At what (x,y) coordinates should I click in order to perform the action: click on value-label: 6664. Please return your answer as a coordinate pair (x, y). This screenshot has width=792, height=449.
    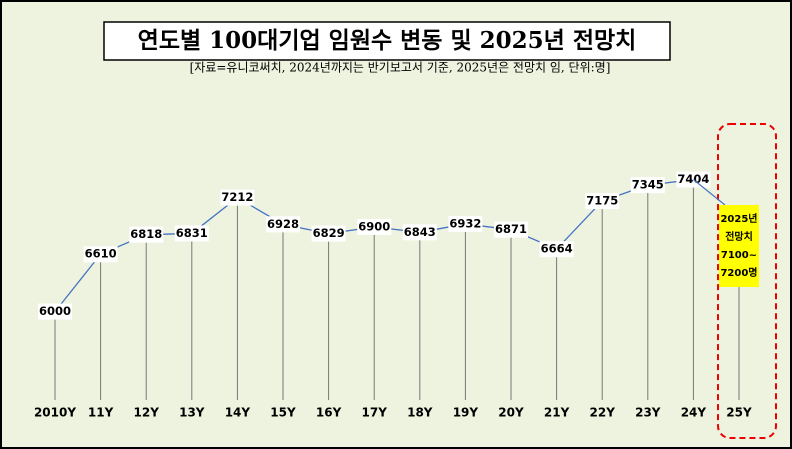
    Looking at the image, I should click on (557, 249).